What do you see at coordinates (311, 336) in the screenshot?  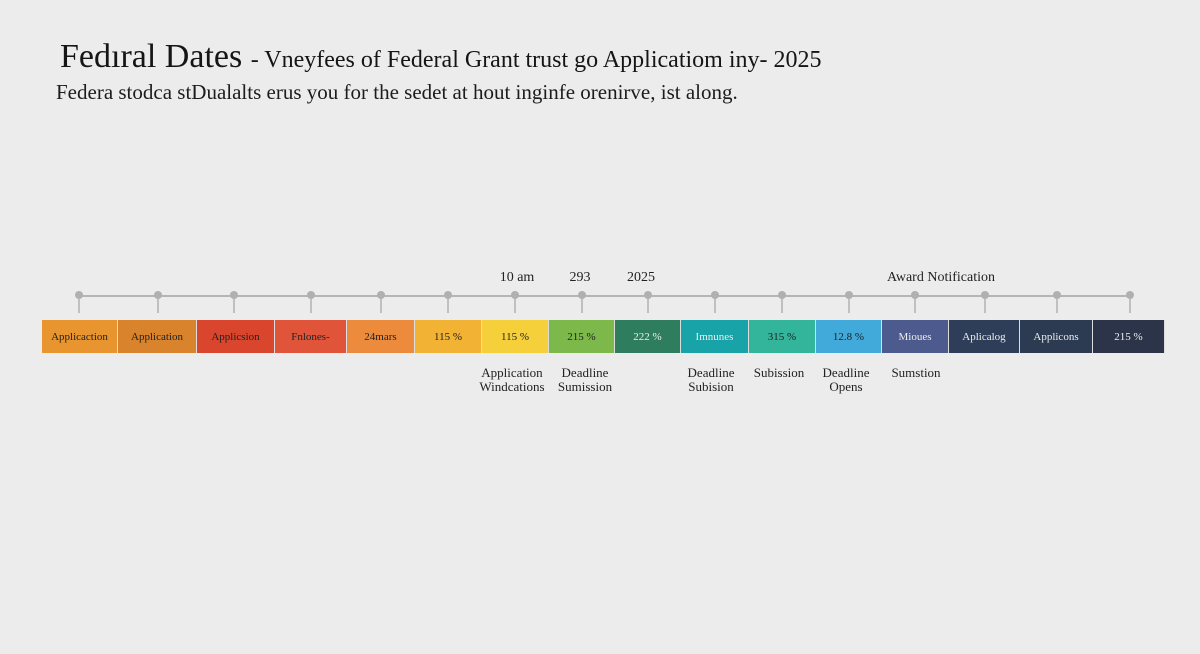 I see `timeline-segment: Fnlones-` at bounding box center [311, 336].